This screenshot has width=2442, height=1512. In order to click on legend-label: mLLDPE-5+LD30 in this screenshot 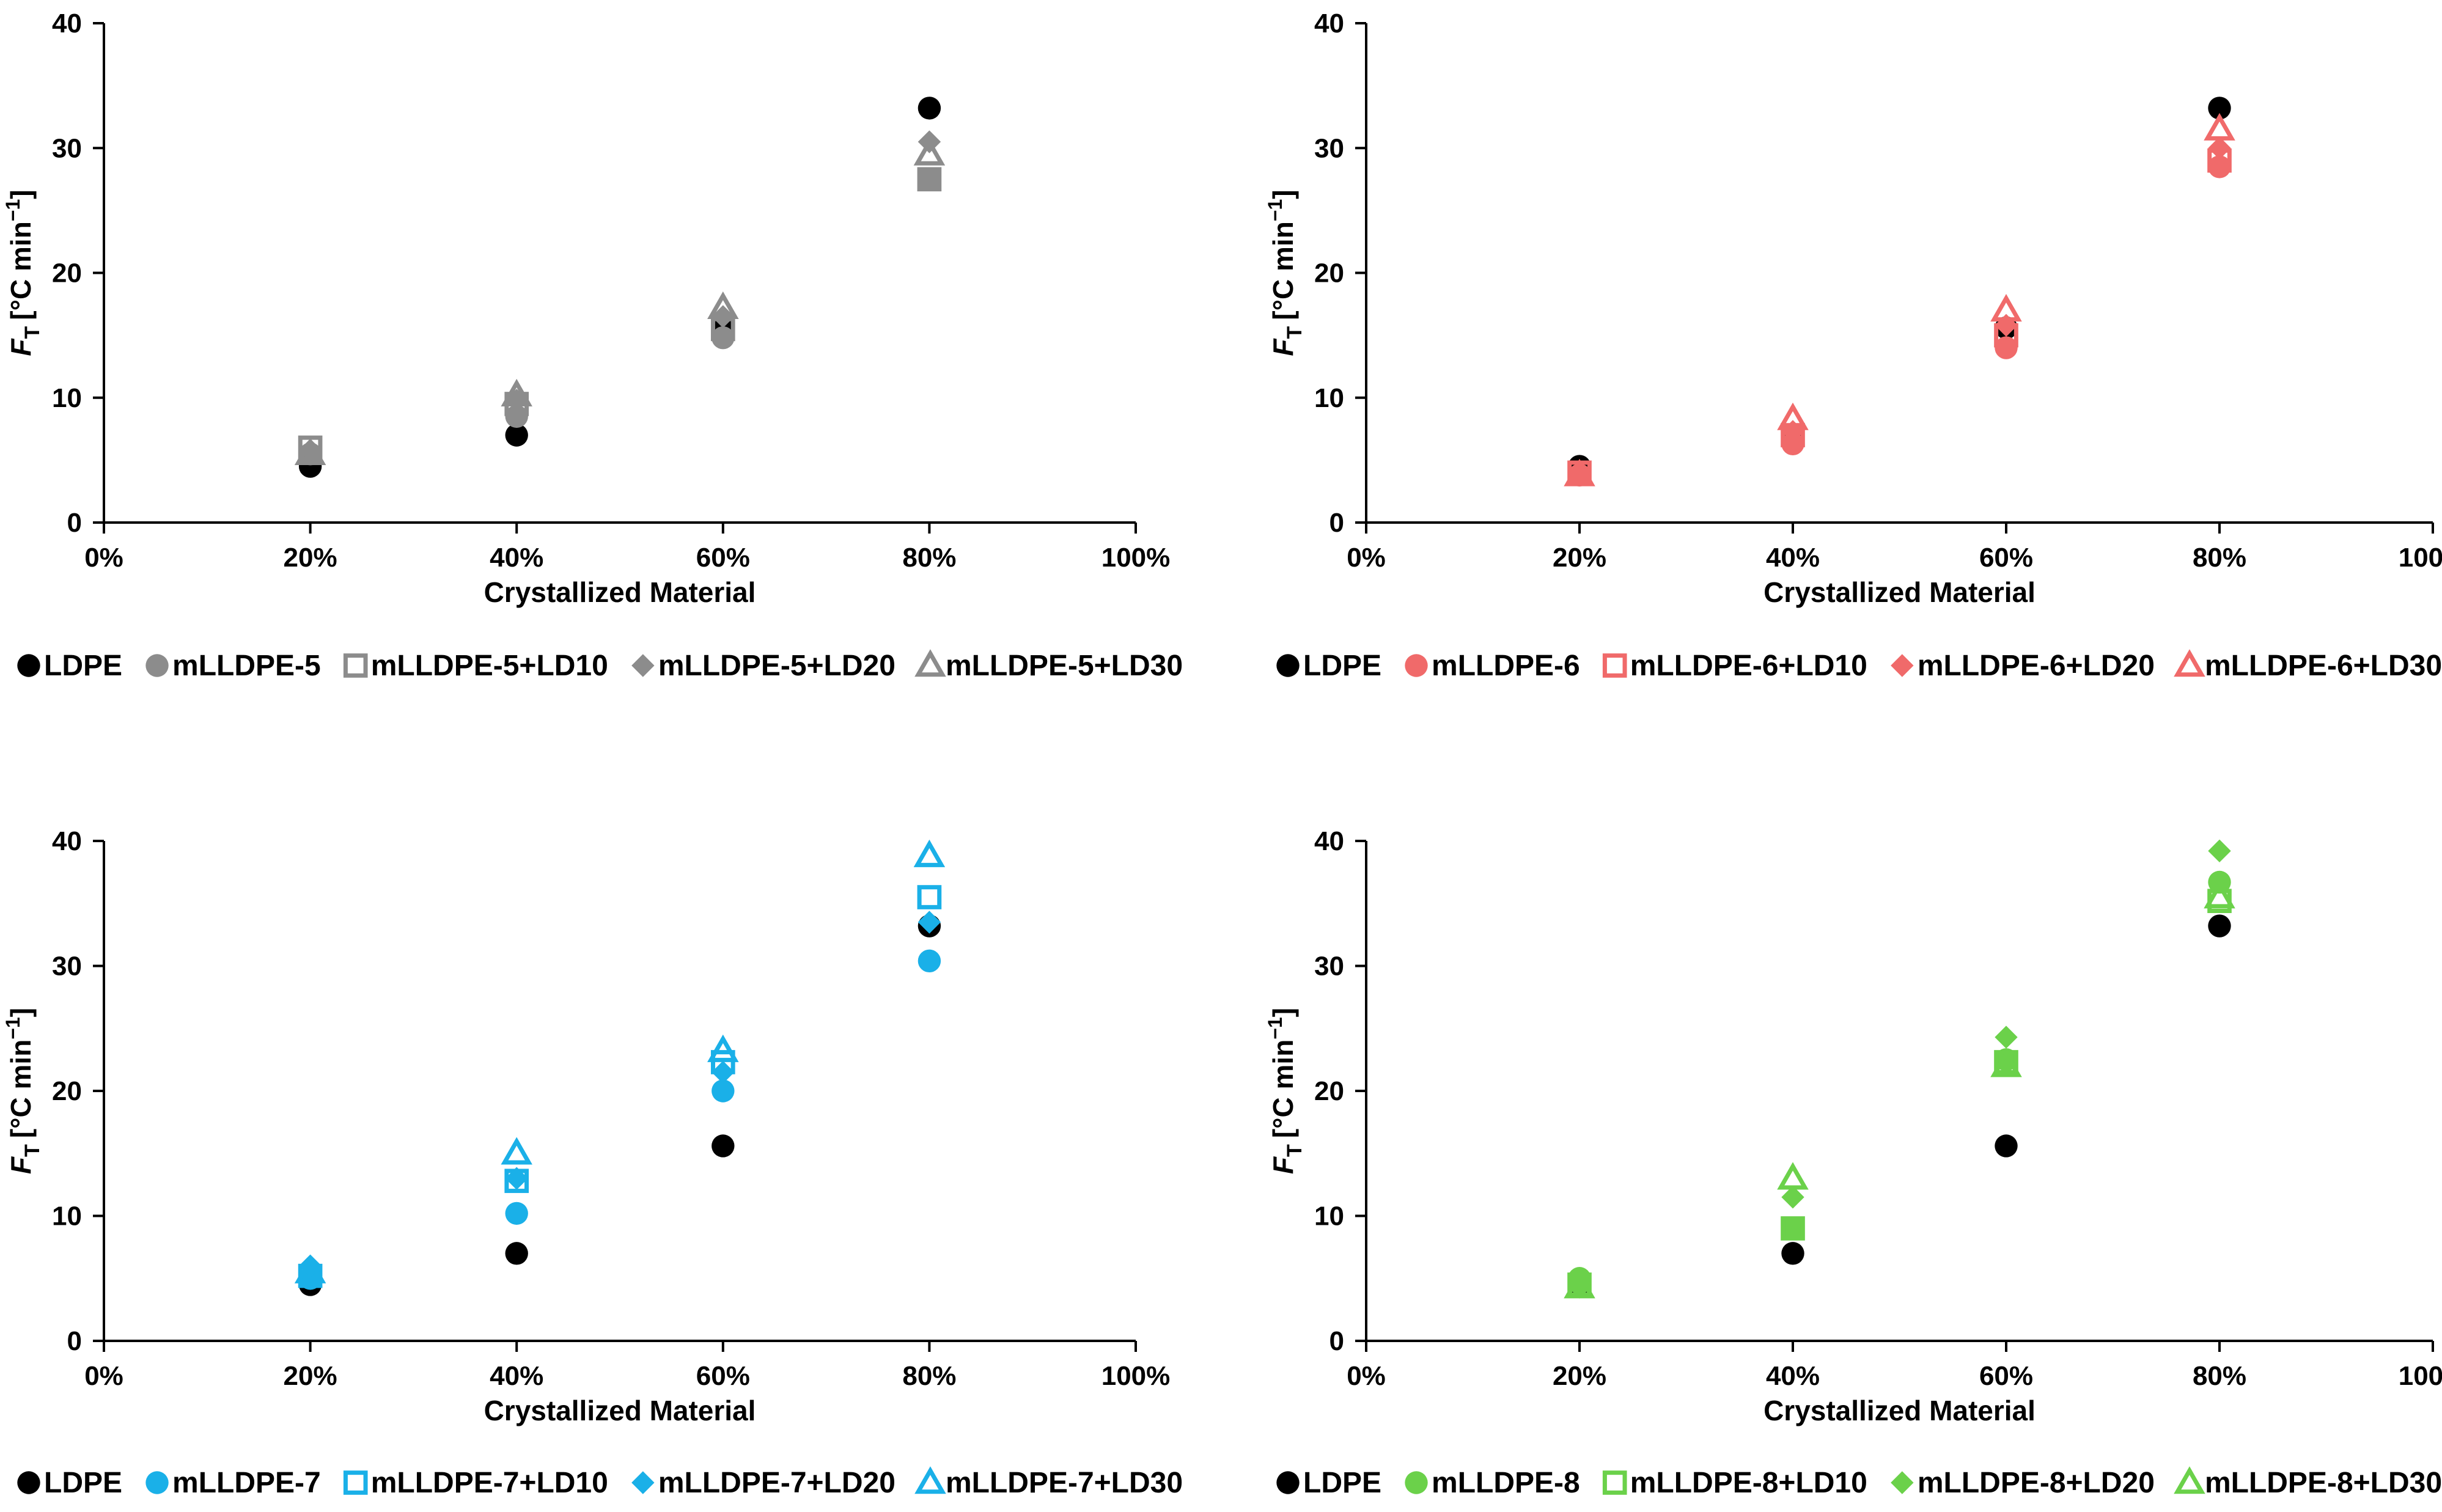, I will do `click(1064, 666)`.